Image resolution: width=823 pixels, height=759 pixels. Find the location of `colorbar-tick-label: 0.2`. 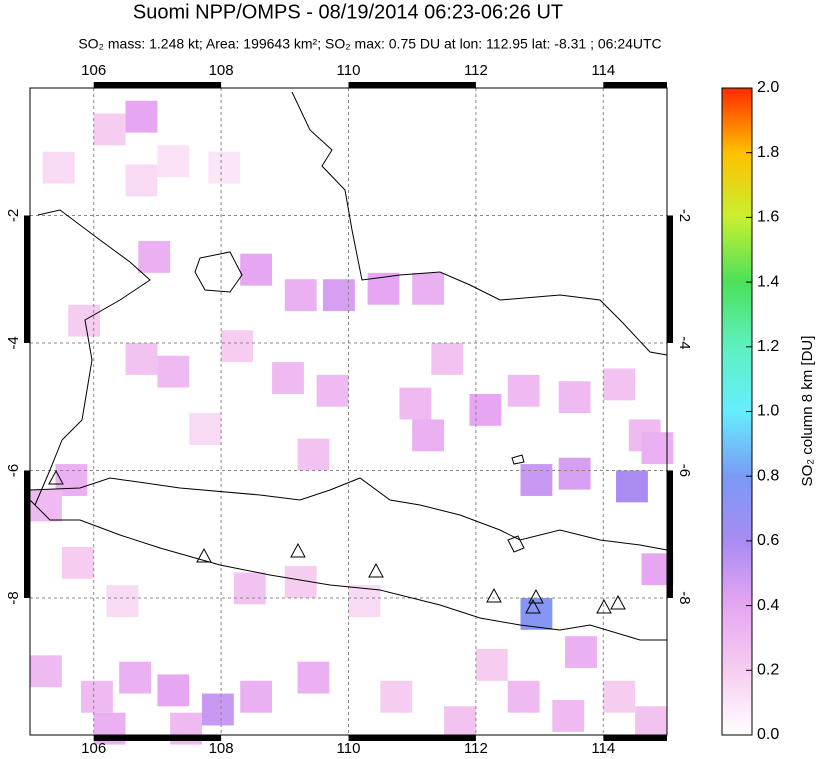

colorbar-tick-label: 0.2 is located at coordinates (768, 670).